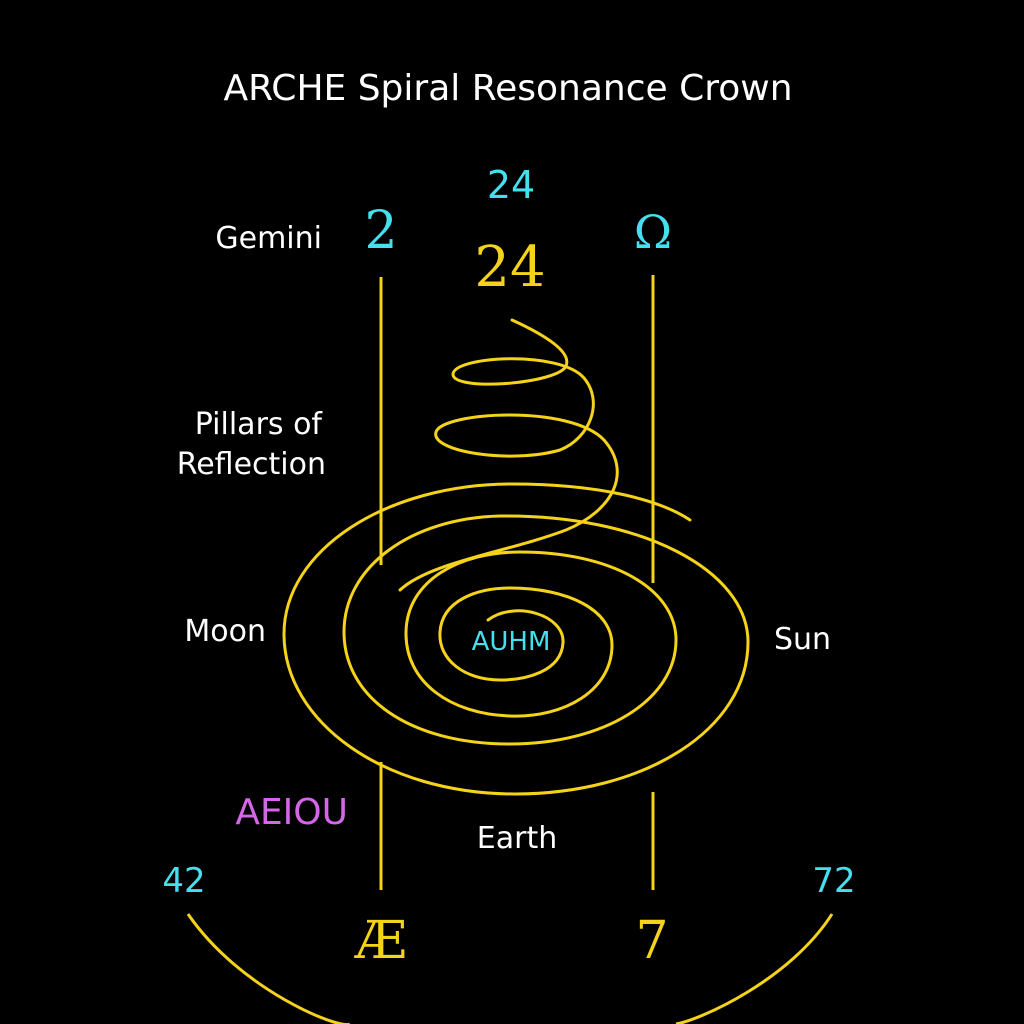 Image resolution: width=1024 pixels, height=1024 pixels. What do you see at coordinates (380, 231) in the screenshot?
I see `left-pillar-symbol: 2` at bounding box center [380, 231].